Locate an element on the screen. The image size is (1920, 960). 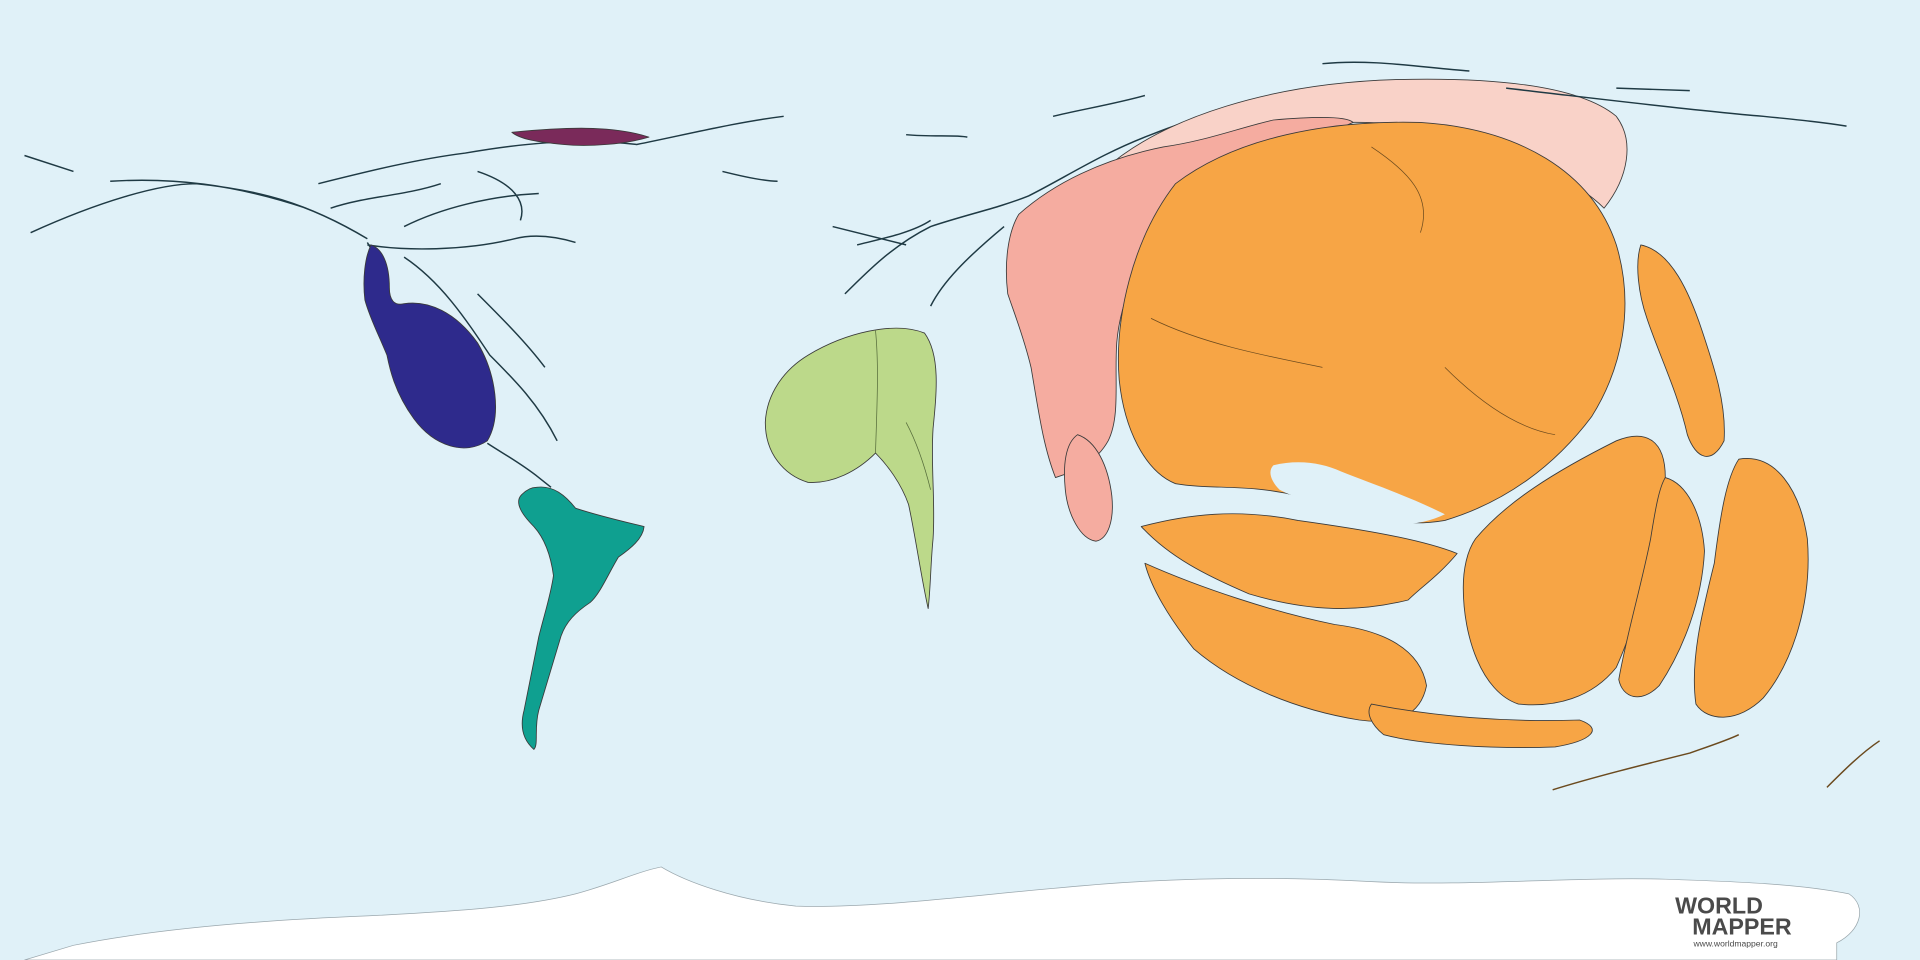
logo-line2: MAPPER is located at coordinates (1742, 926).